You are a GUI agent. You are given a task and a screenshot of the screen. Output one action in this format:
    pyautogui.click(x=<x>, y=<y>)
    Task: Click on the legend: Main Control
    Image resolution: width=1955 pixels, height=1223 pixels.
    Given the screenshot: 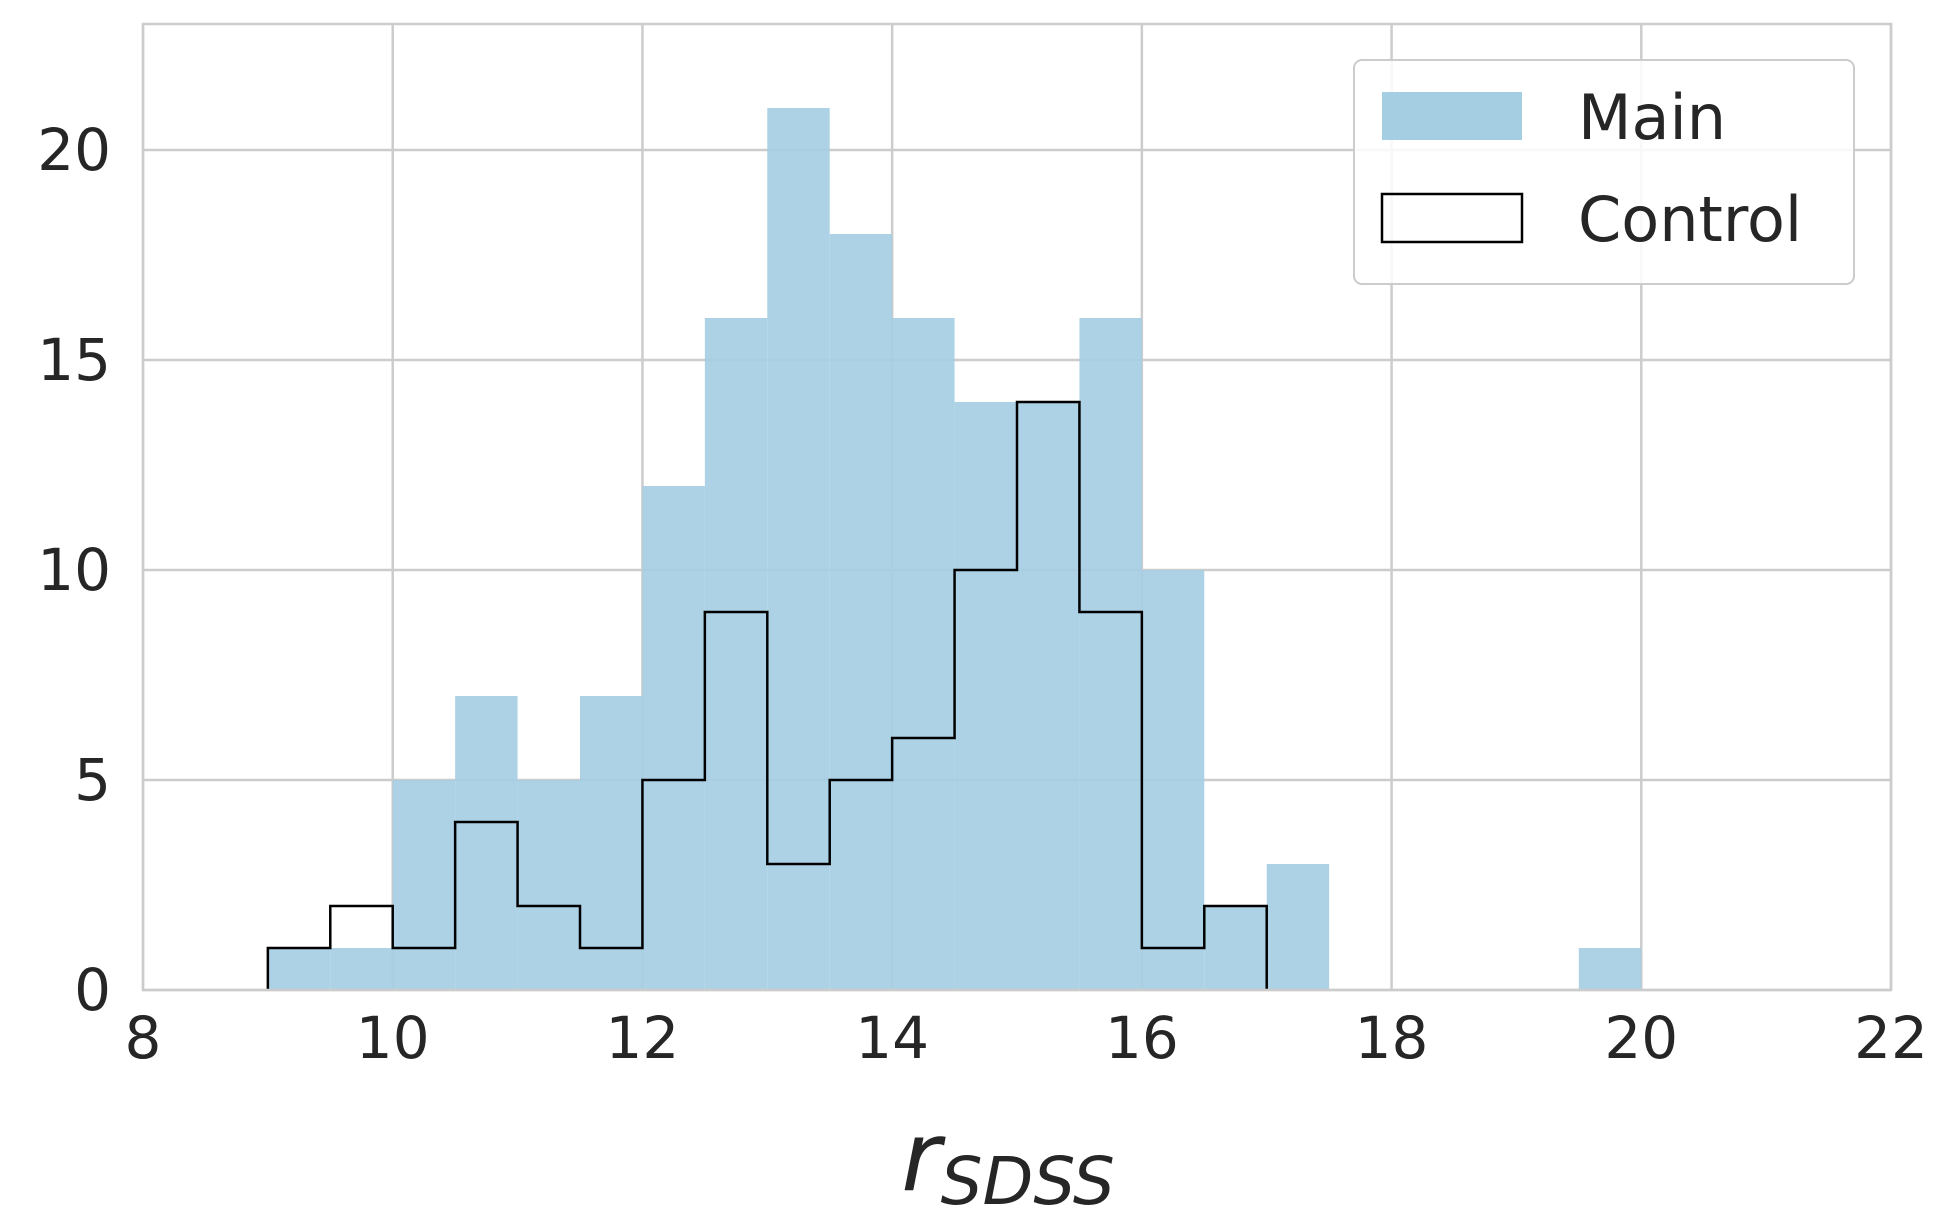 What is the action you would take?
    pyautogui.click(x=1604, y=172)
    